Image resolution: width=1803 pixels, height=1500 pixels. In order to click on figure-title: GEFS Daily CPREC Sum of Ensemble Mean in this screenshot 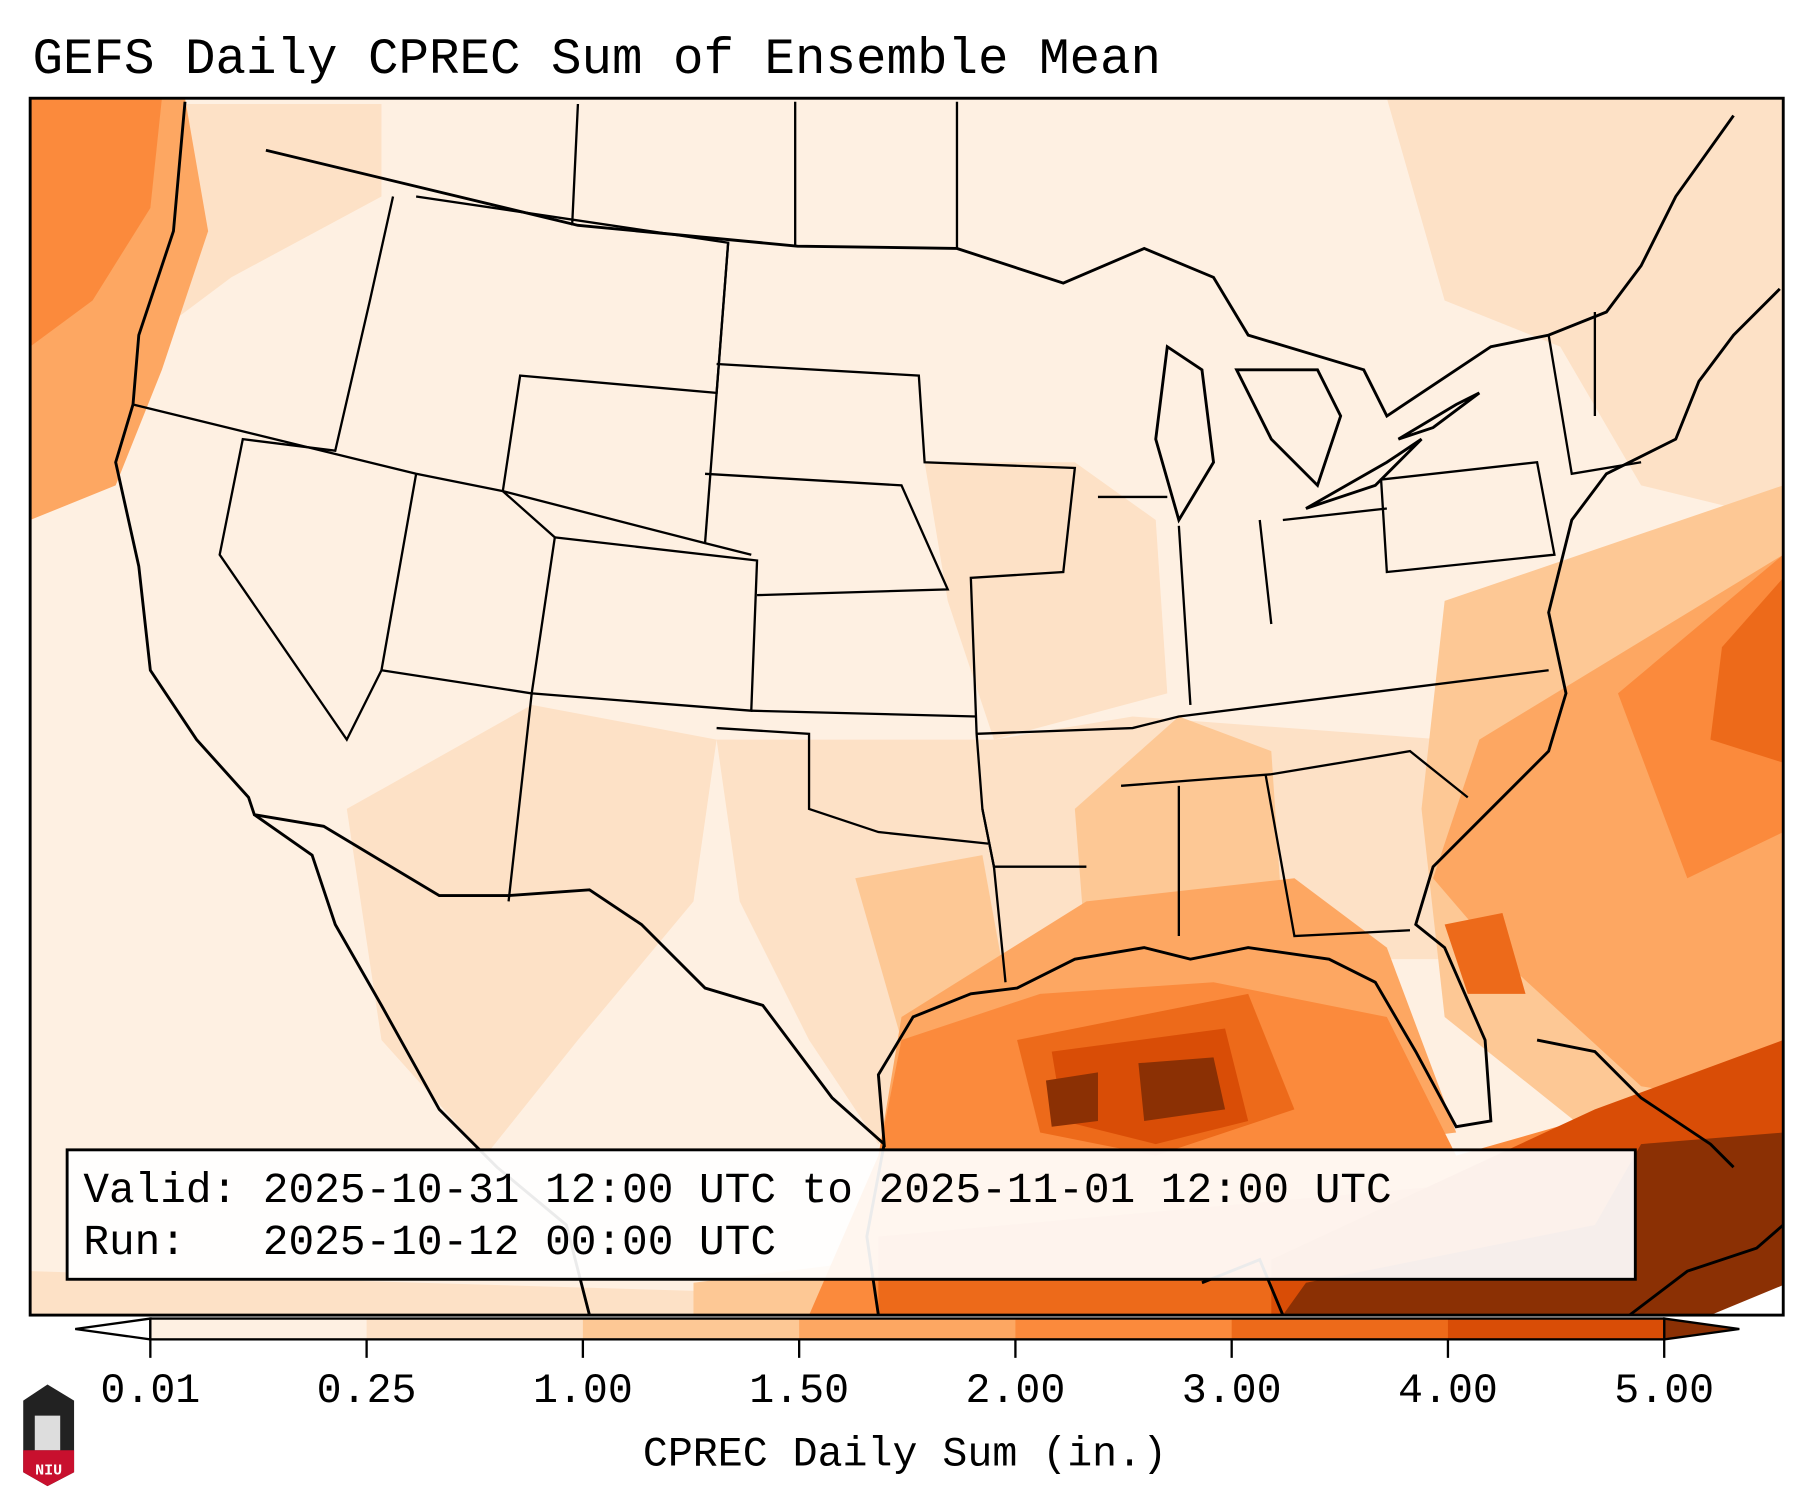, I will do `click(596, 60)`.